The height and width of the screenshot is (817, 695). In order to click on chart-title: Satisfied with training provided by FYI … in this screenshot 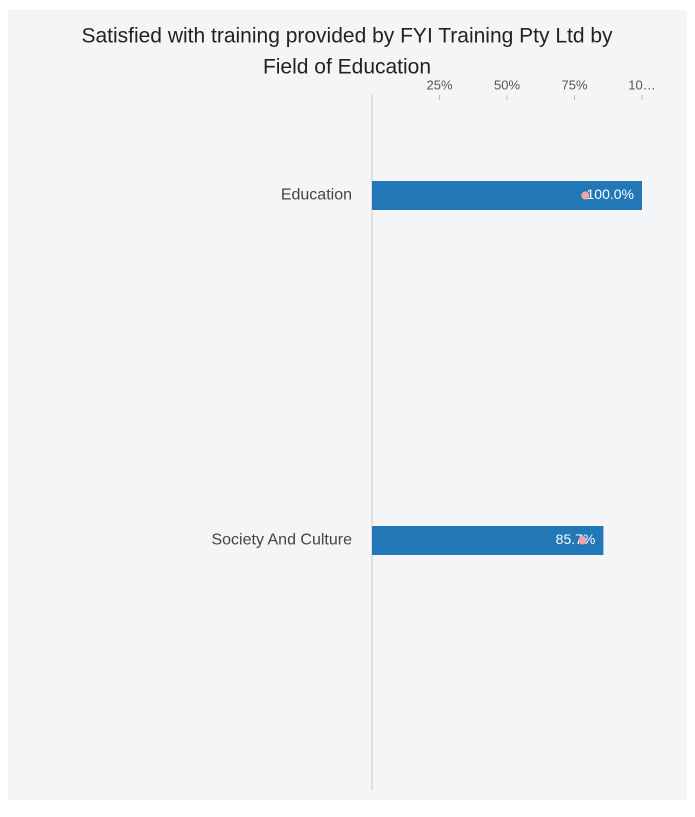, I will do `click(347, 36)`.